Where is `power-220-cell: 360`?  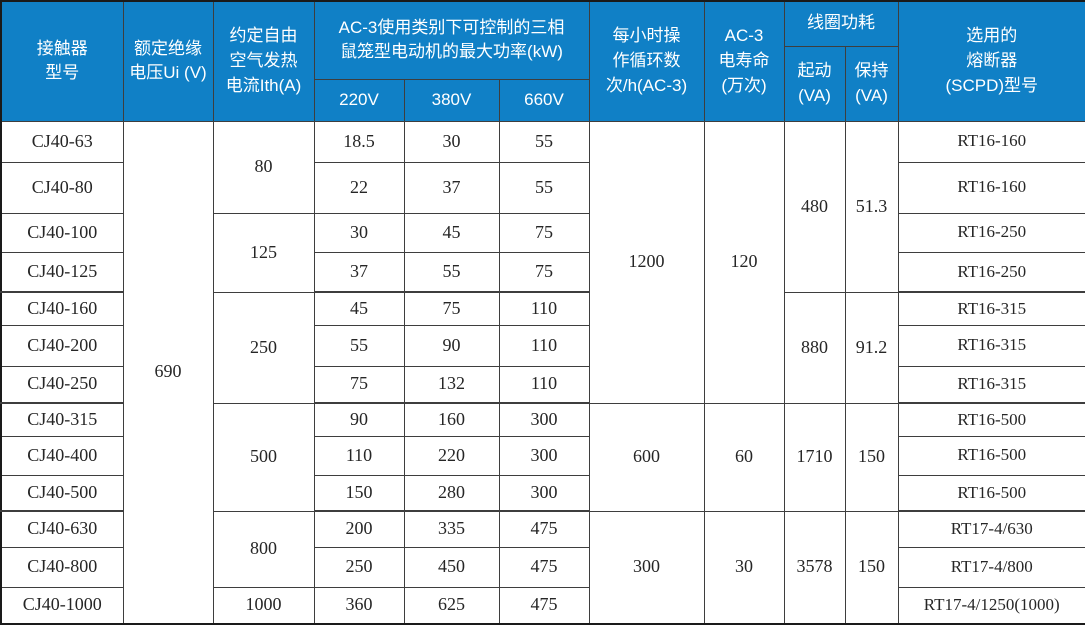 power-220-cell: 360 is located at coordinates (359, 605).